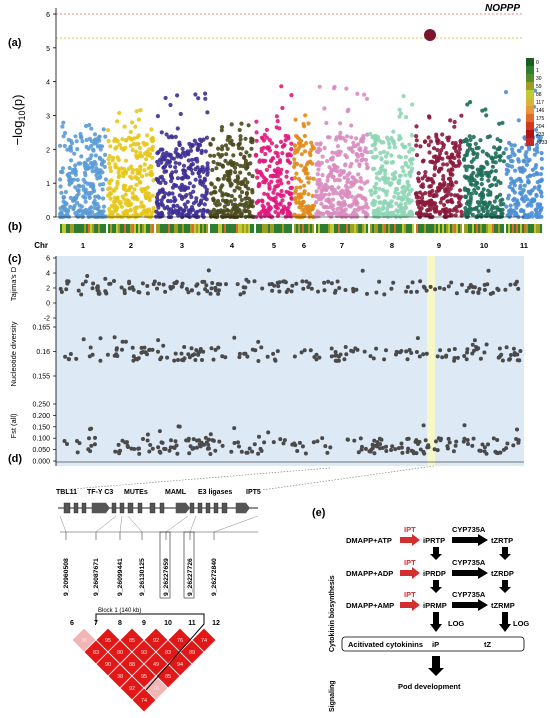  Describe the element at coordinates (66, 577) in the screenshot. I see `snp-label: 9_20960508` at that location.